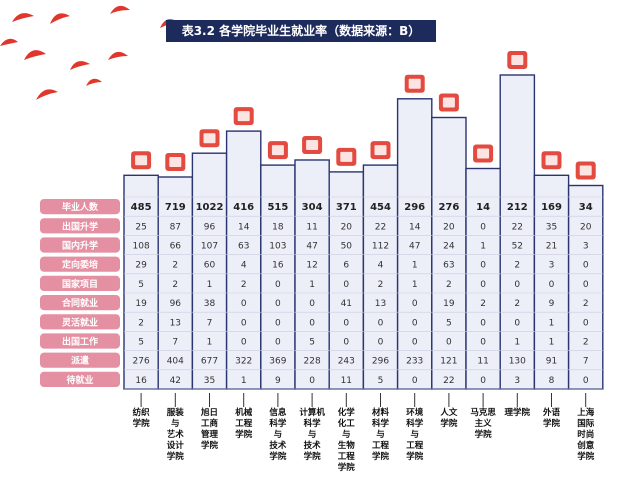 The image size is (640, 478). What do you see at coordinates (551, 418) in the screenshot?
I see `college-name: 外语学院` at bounding box center [551, 418].